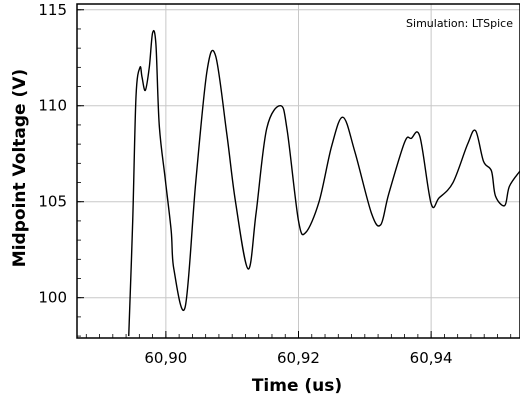  Describe the element at coordinates (52, 10) in the screenshot. I see `y-tick-label: 115` at that location.